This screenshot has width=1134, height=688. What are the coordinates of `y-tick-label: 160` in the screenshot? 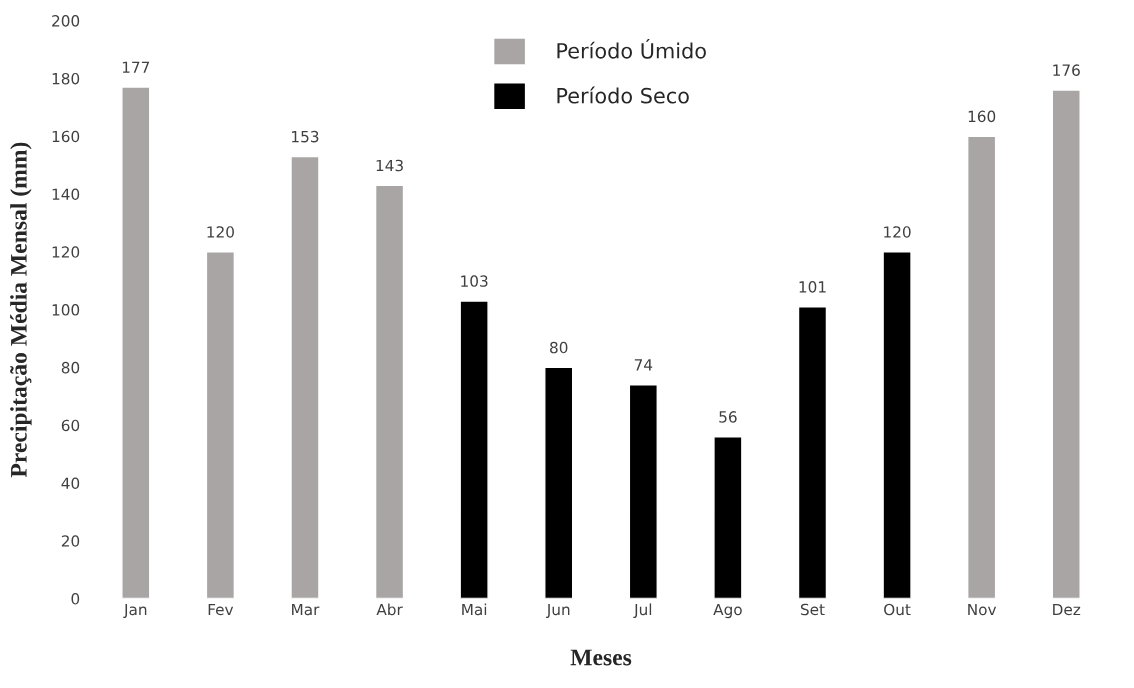 It's located at (66, 136).